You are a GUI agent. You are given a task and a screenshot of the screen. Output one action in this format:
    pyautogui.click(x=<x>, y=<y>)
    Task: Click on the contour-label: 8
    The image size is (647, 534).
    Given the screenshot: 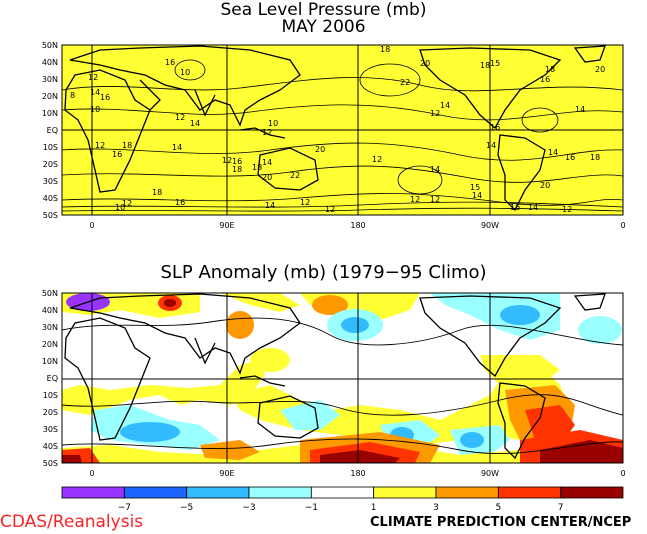 What is the action you would take?
    pyautogui.click(x=72, y=95)
    